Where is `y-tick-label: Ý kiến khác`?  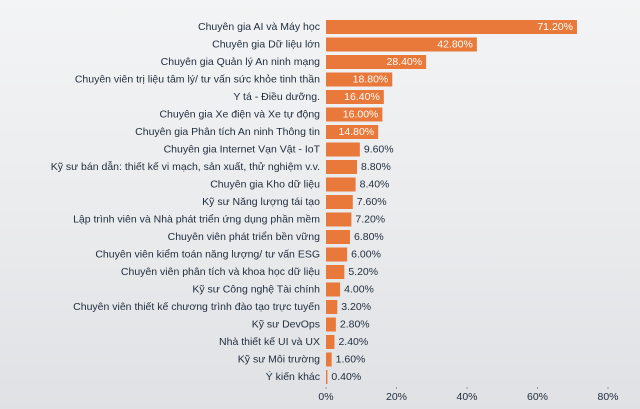
y-tick-label: Ý kiến khác is located at coordinates (293, 376).